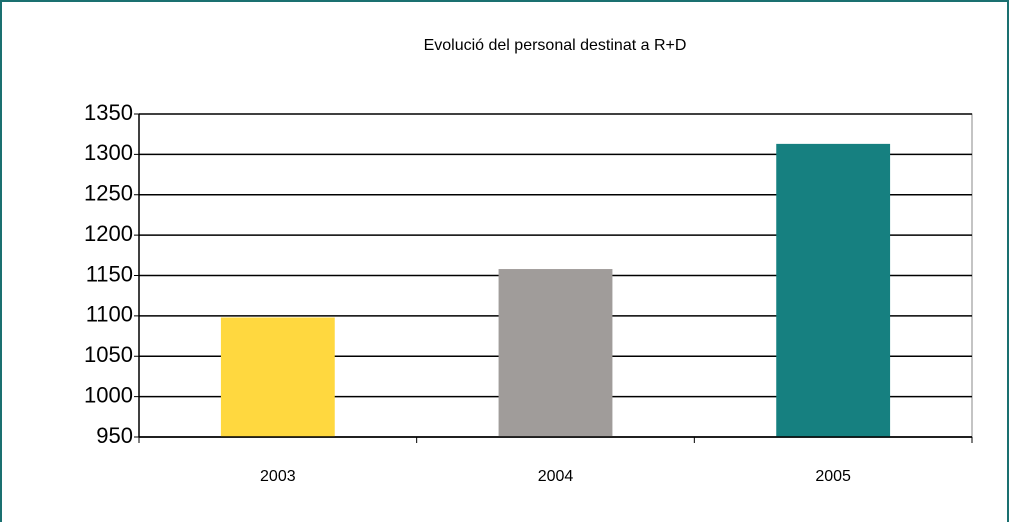  Describe the element at coordinates (108, 394) in the screenshot. I see `y-tick-label: 1000` at that location.